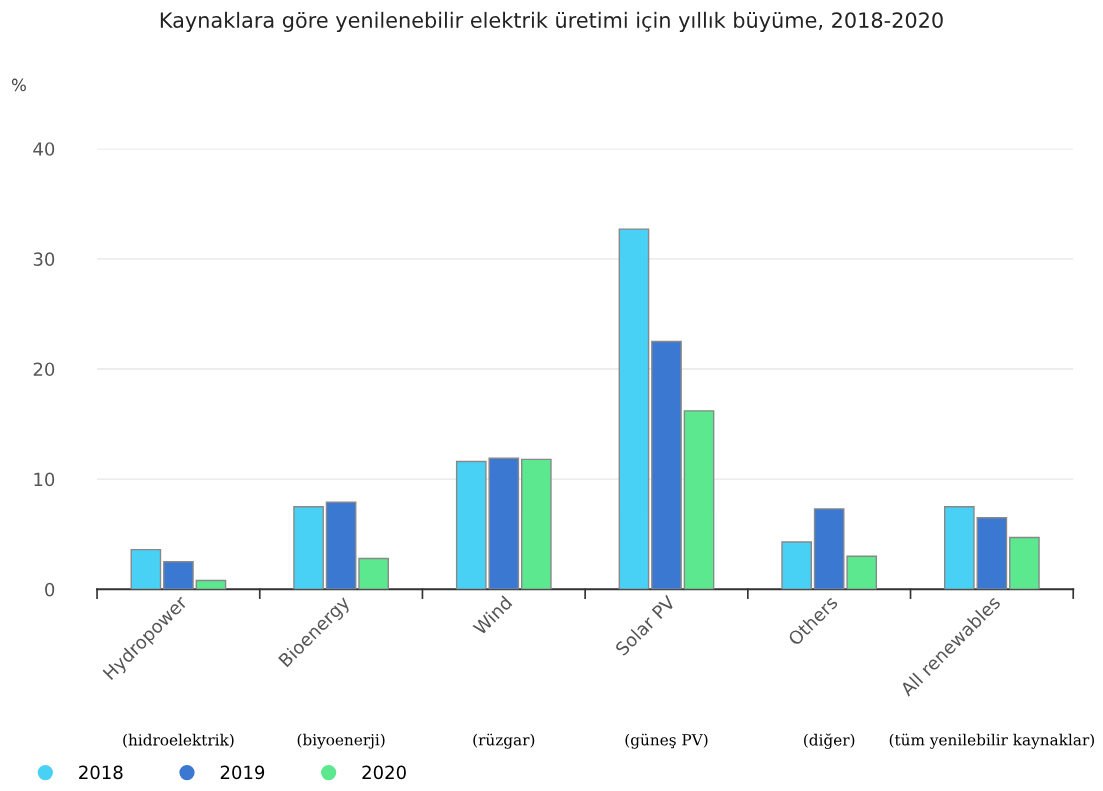 This screenshot has width=1103, height=791. Describe the element at coordinates (242, 772) in the screenshot. I see `legend-label: 2019` at that location.